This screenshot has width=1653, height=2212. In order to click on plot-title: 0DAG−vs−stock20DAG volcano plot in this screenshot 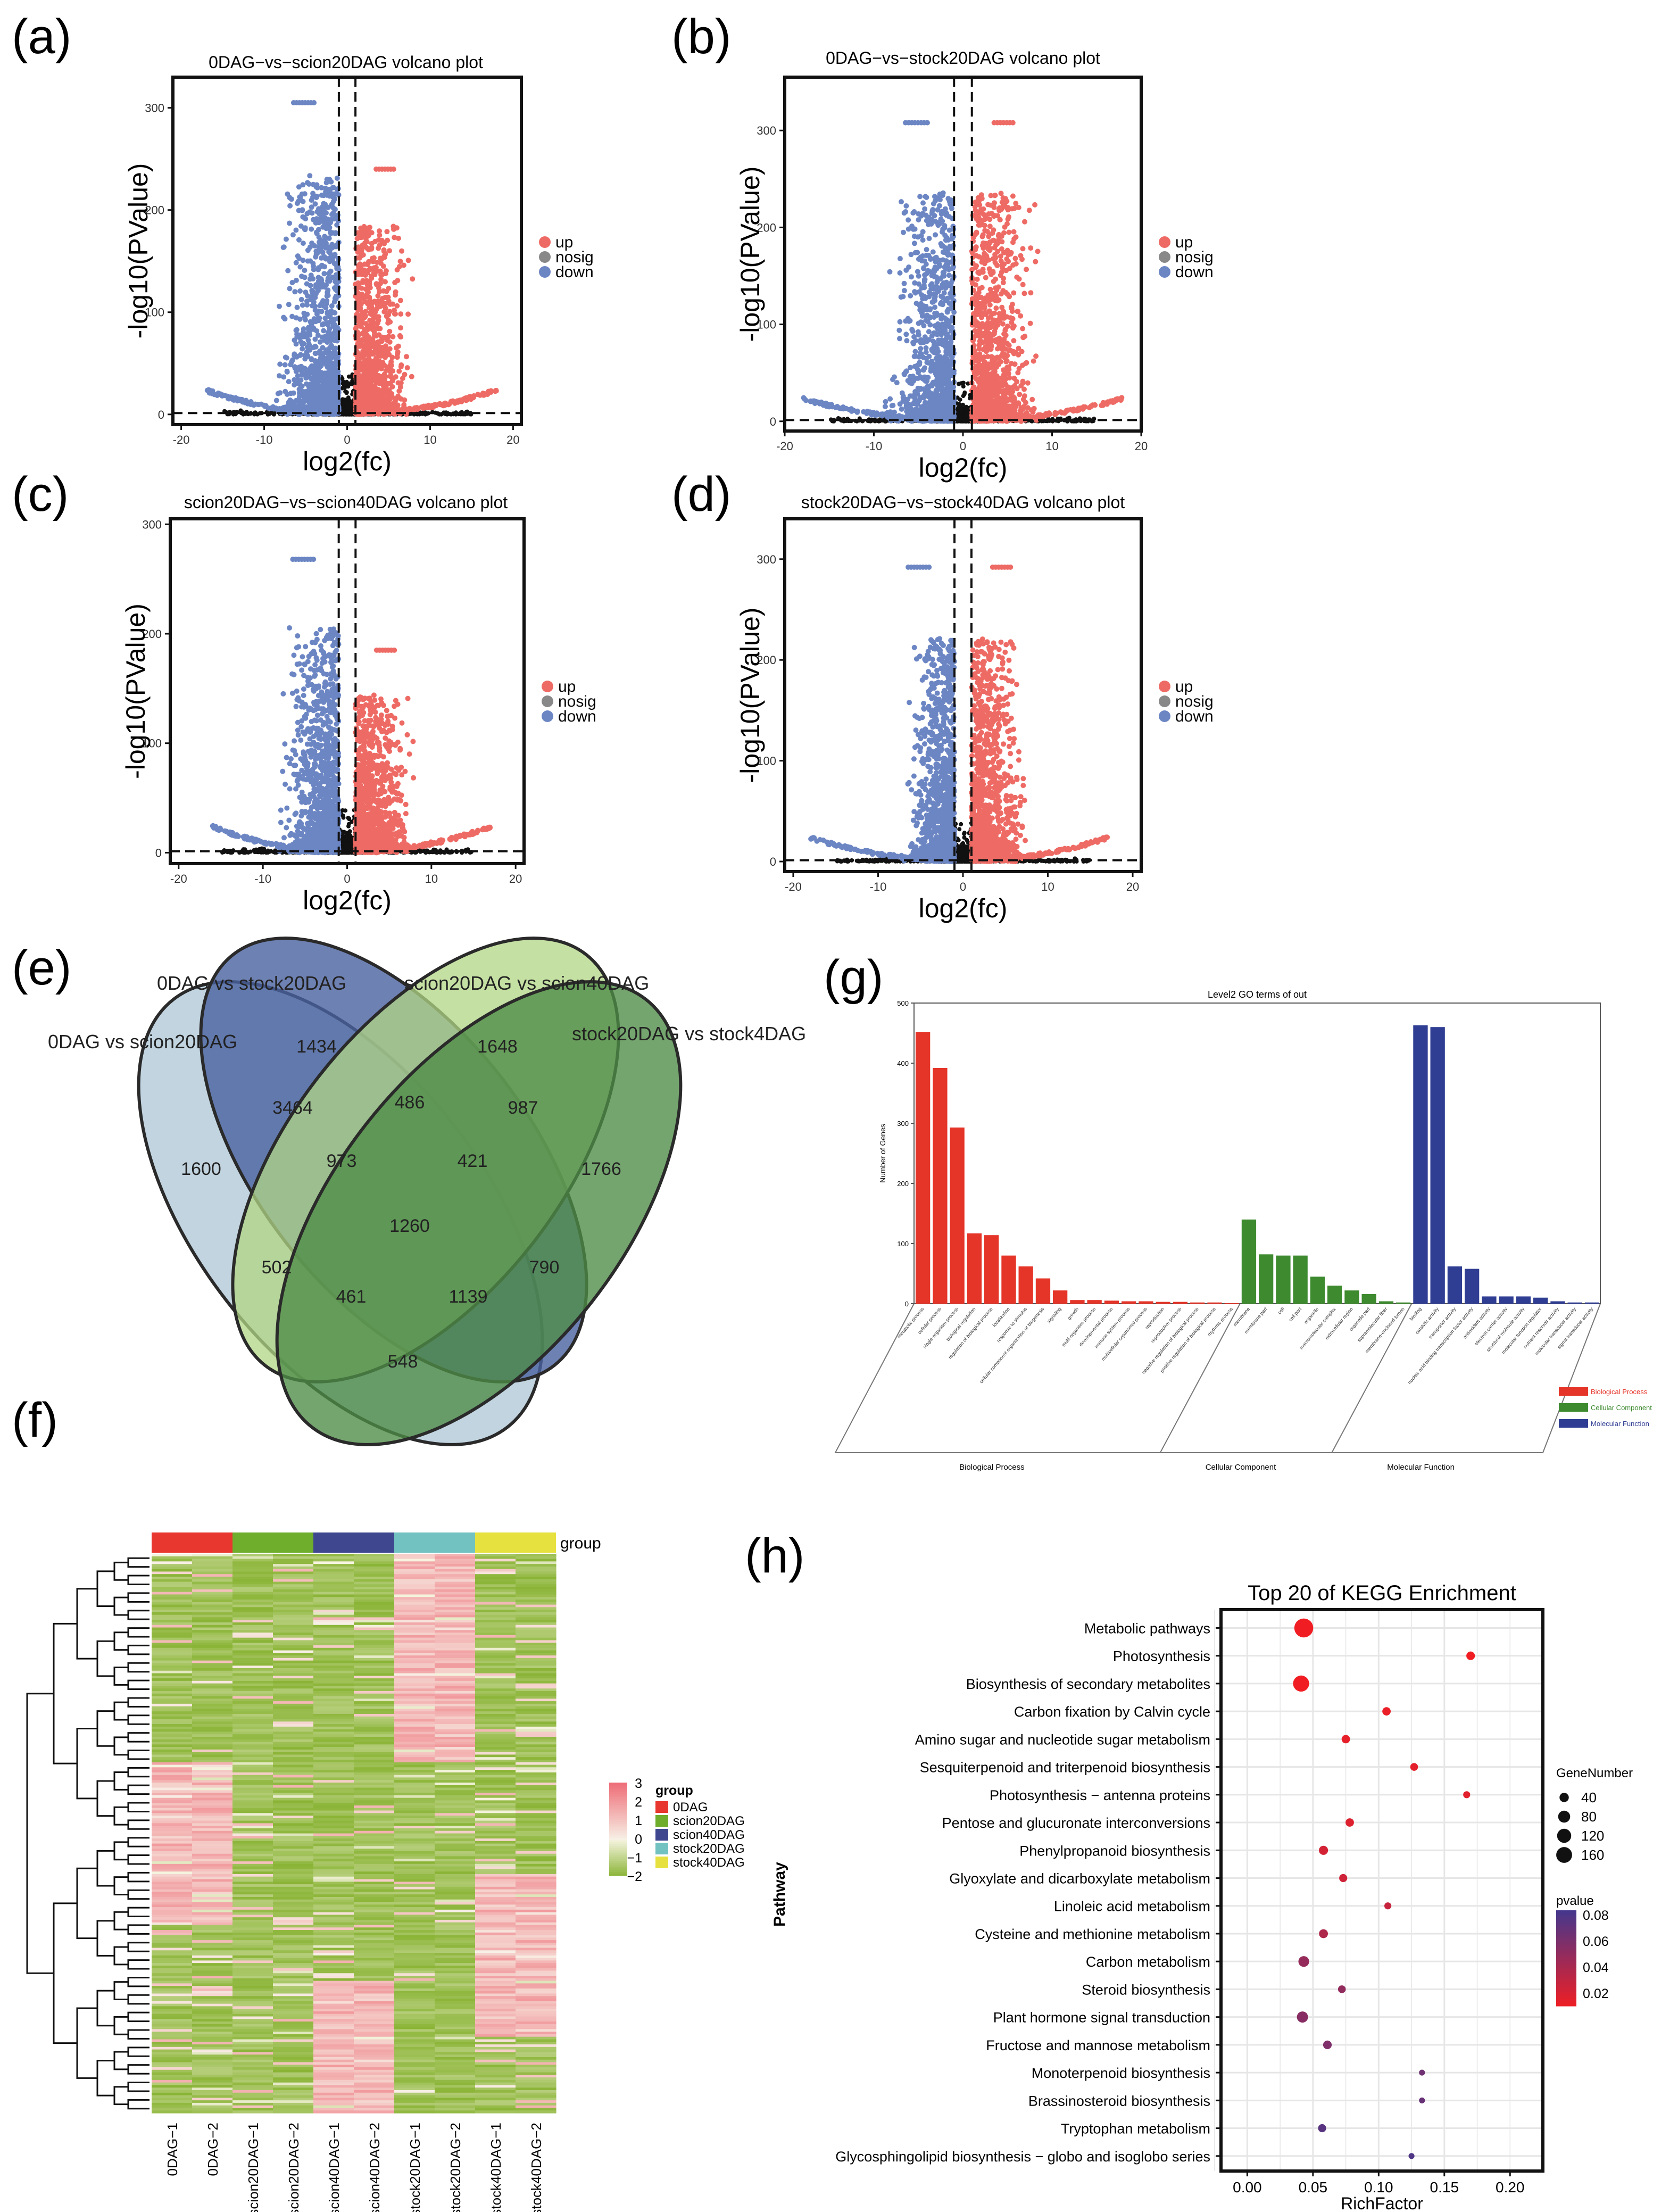, I will do `click(963, 58)`.